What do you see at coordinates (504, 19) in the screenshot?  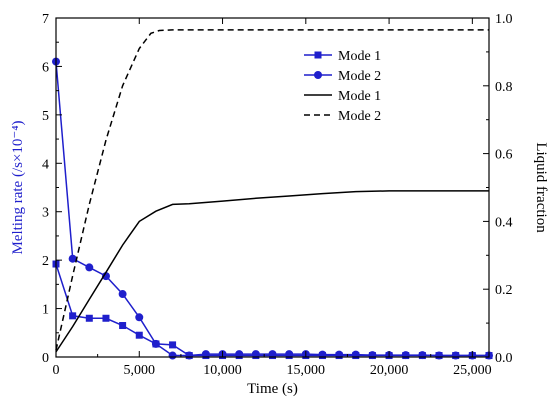 I see `y-right-tick-label: 1.0` at bounding box center [504, 19].